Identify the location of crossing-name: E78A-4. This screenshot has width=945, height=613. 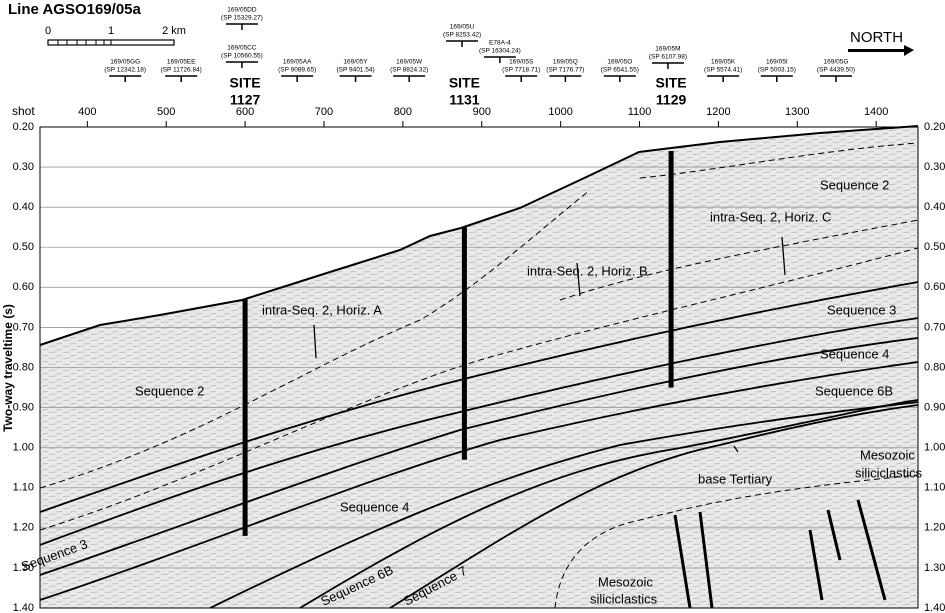
(500, 43).